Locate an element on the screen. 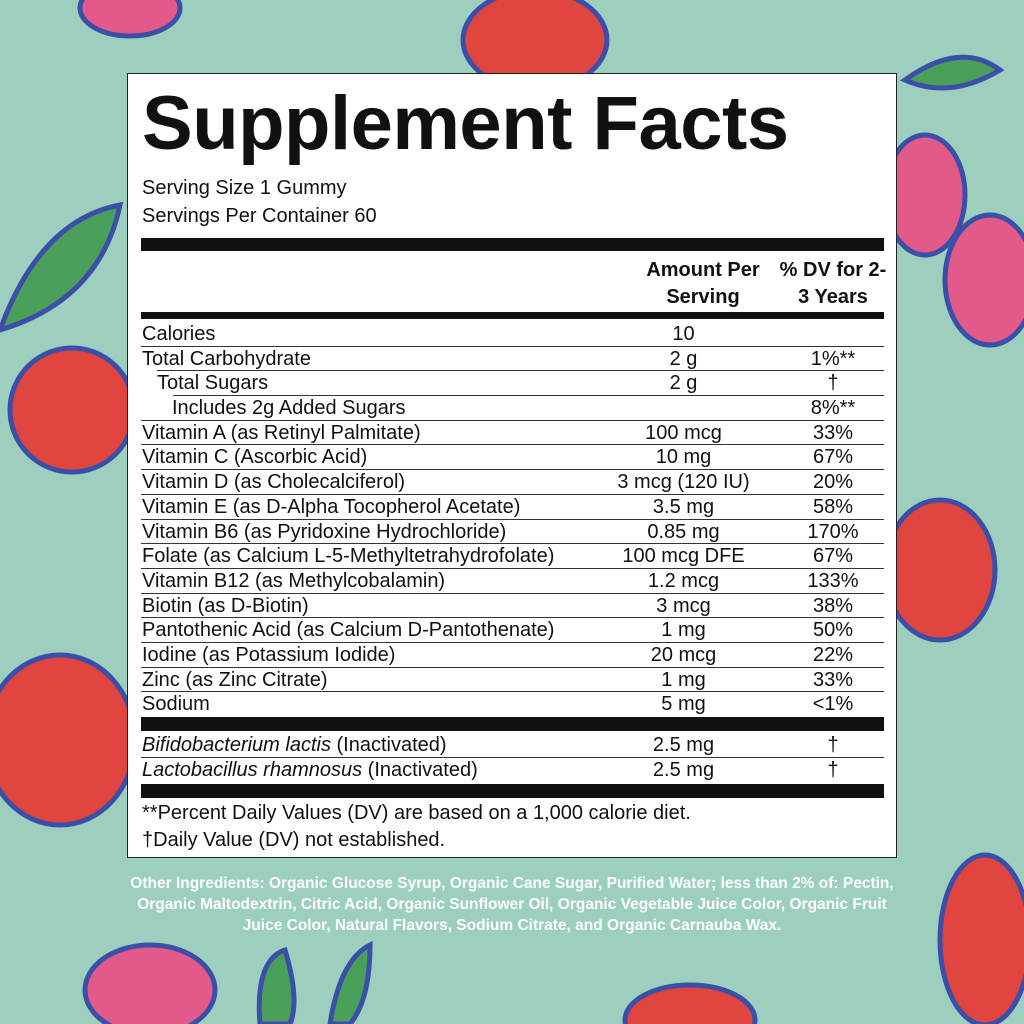  amount-per-serving: 10 mg is located at coordinates (683, 457).